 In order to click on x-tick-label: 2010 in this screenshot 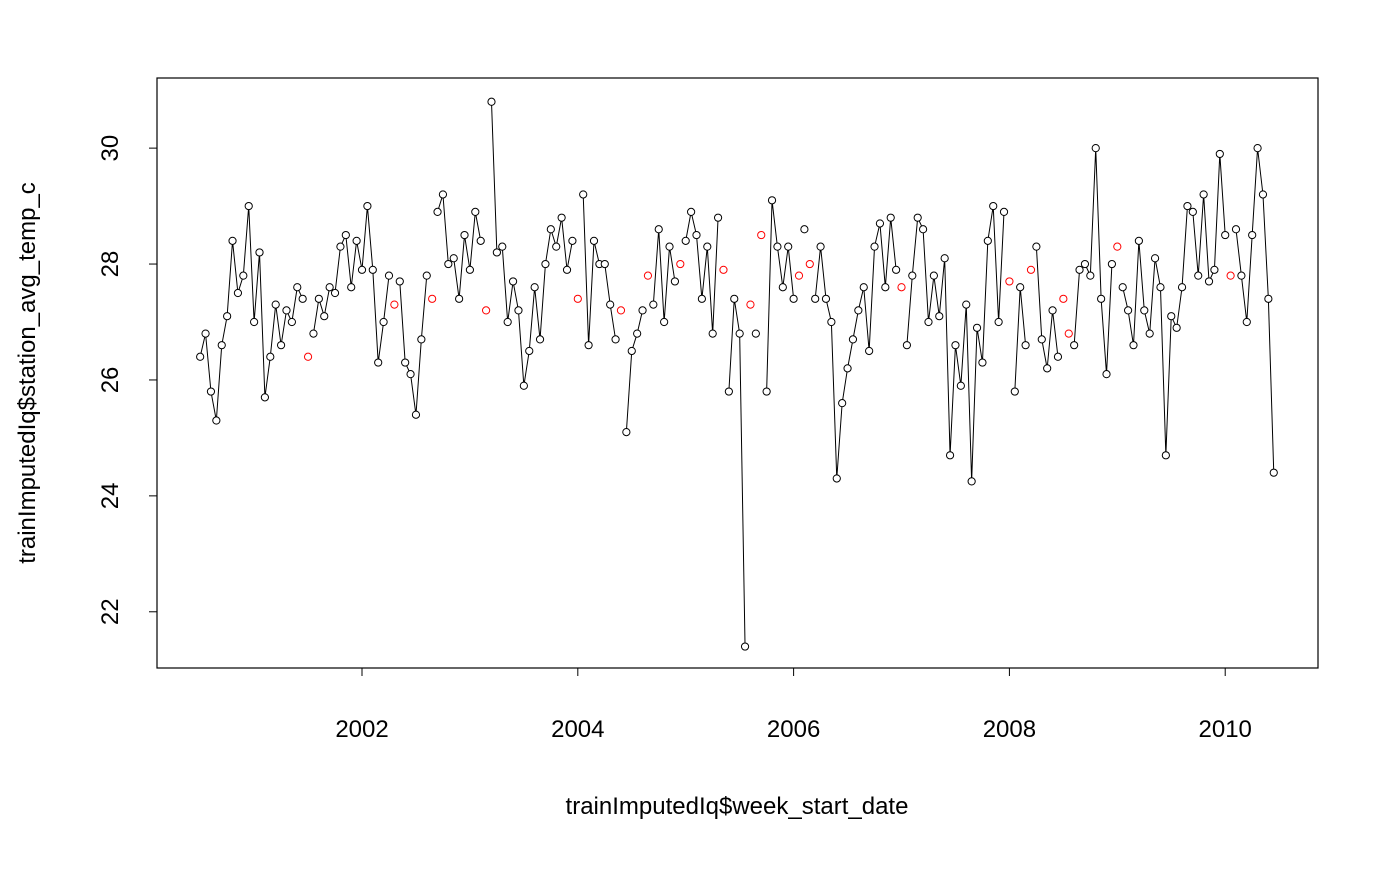, I will do `click(1225, 729)`.